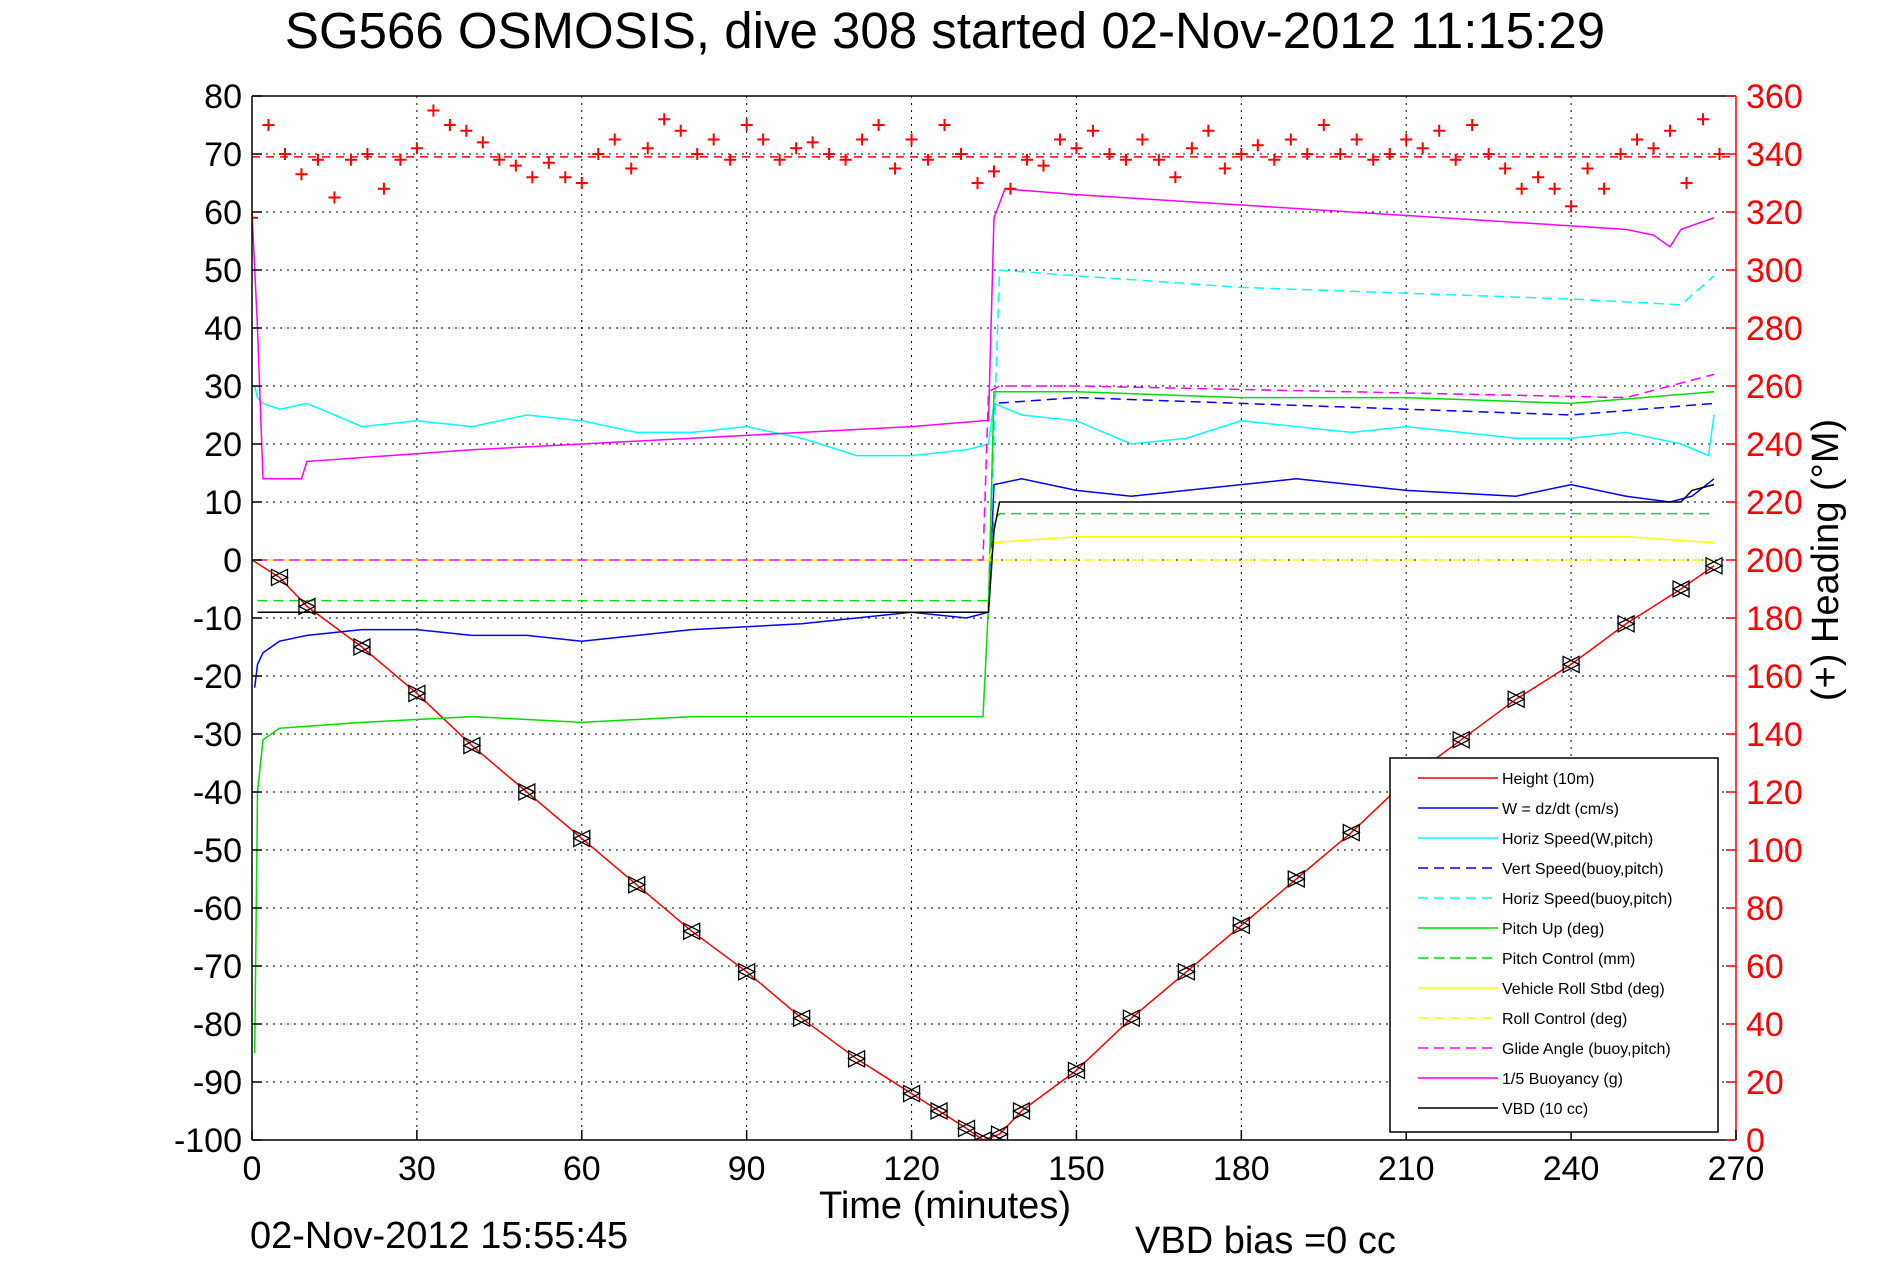  Describe the element at coordinates (1774, 561) in the screenshot. I see `y2-tick-label: 200` at that location.